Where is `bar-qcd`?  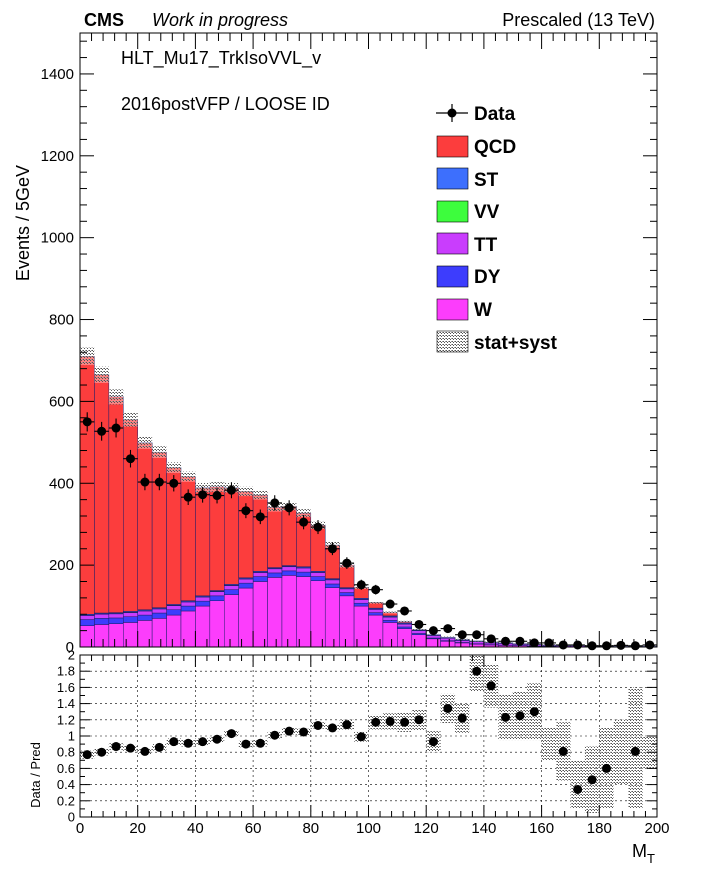
bar-qcd is located at coordinates (130, 515).